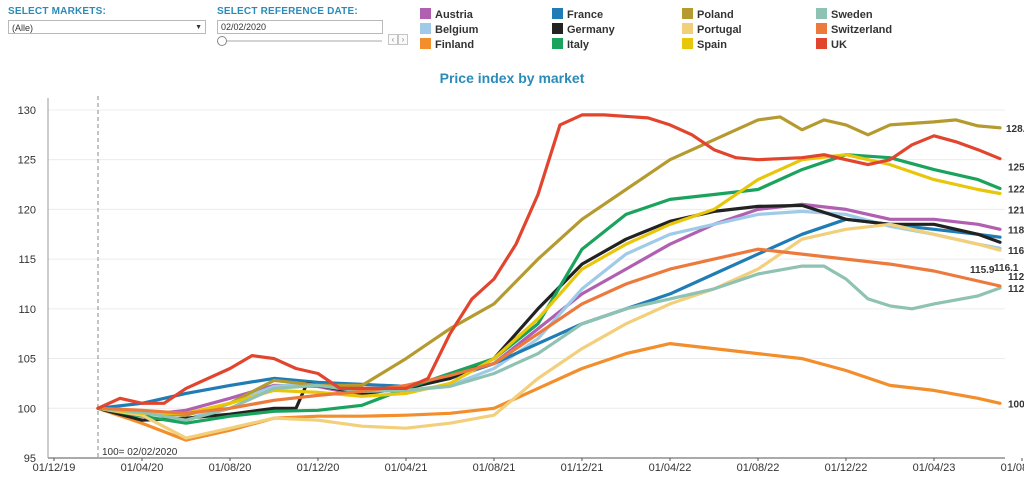  What do you see at coordinates (222, 41) in the screenshot?
I see `reference-date-slider-handle` at bounding box center [222, 41].